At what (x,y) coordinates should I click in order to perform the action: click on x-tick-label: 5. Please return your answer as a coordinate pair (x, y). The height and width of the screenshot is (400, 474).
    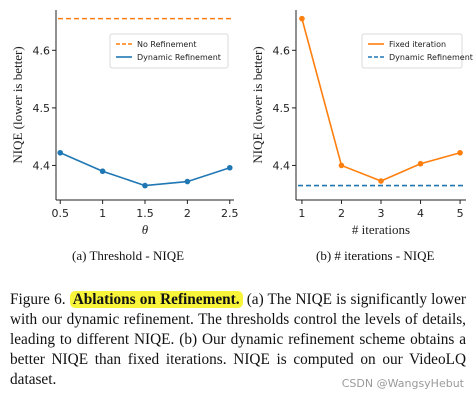
    Looking at the image, I should click on (460, 213).